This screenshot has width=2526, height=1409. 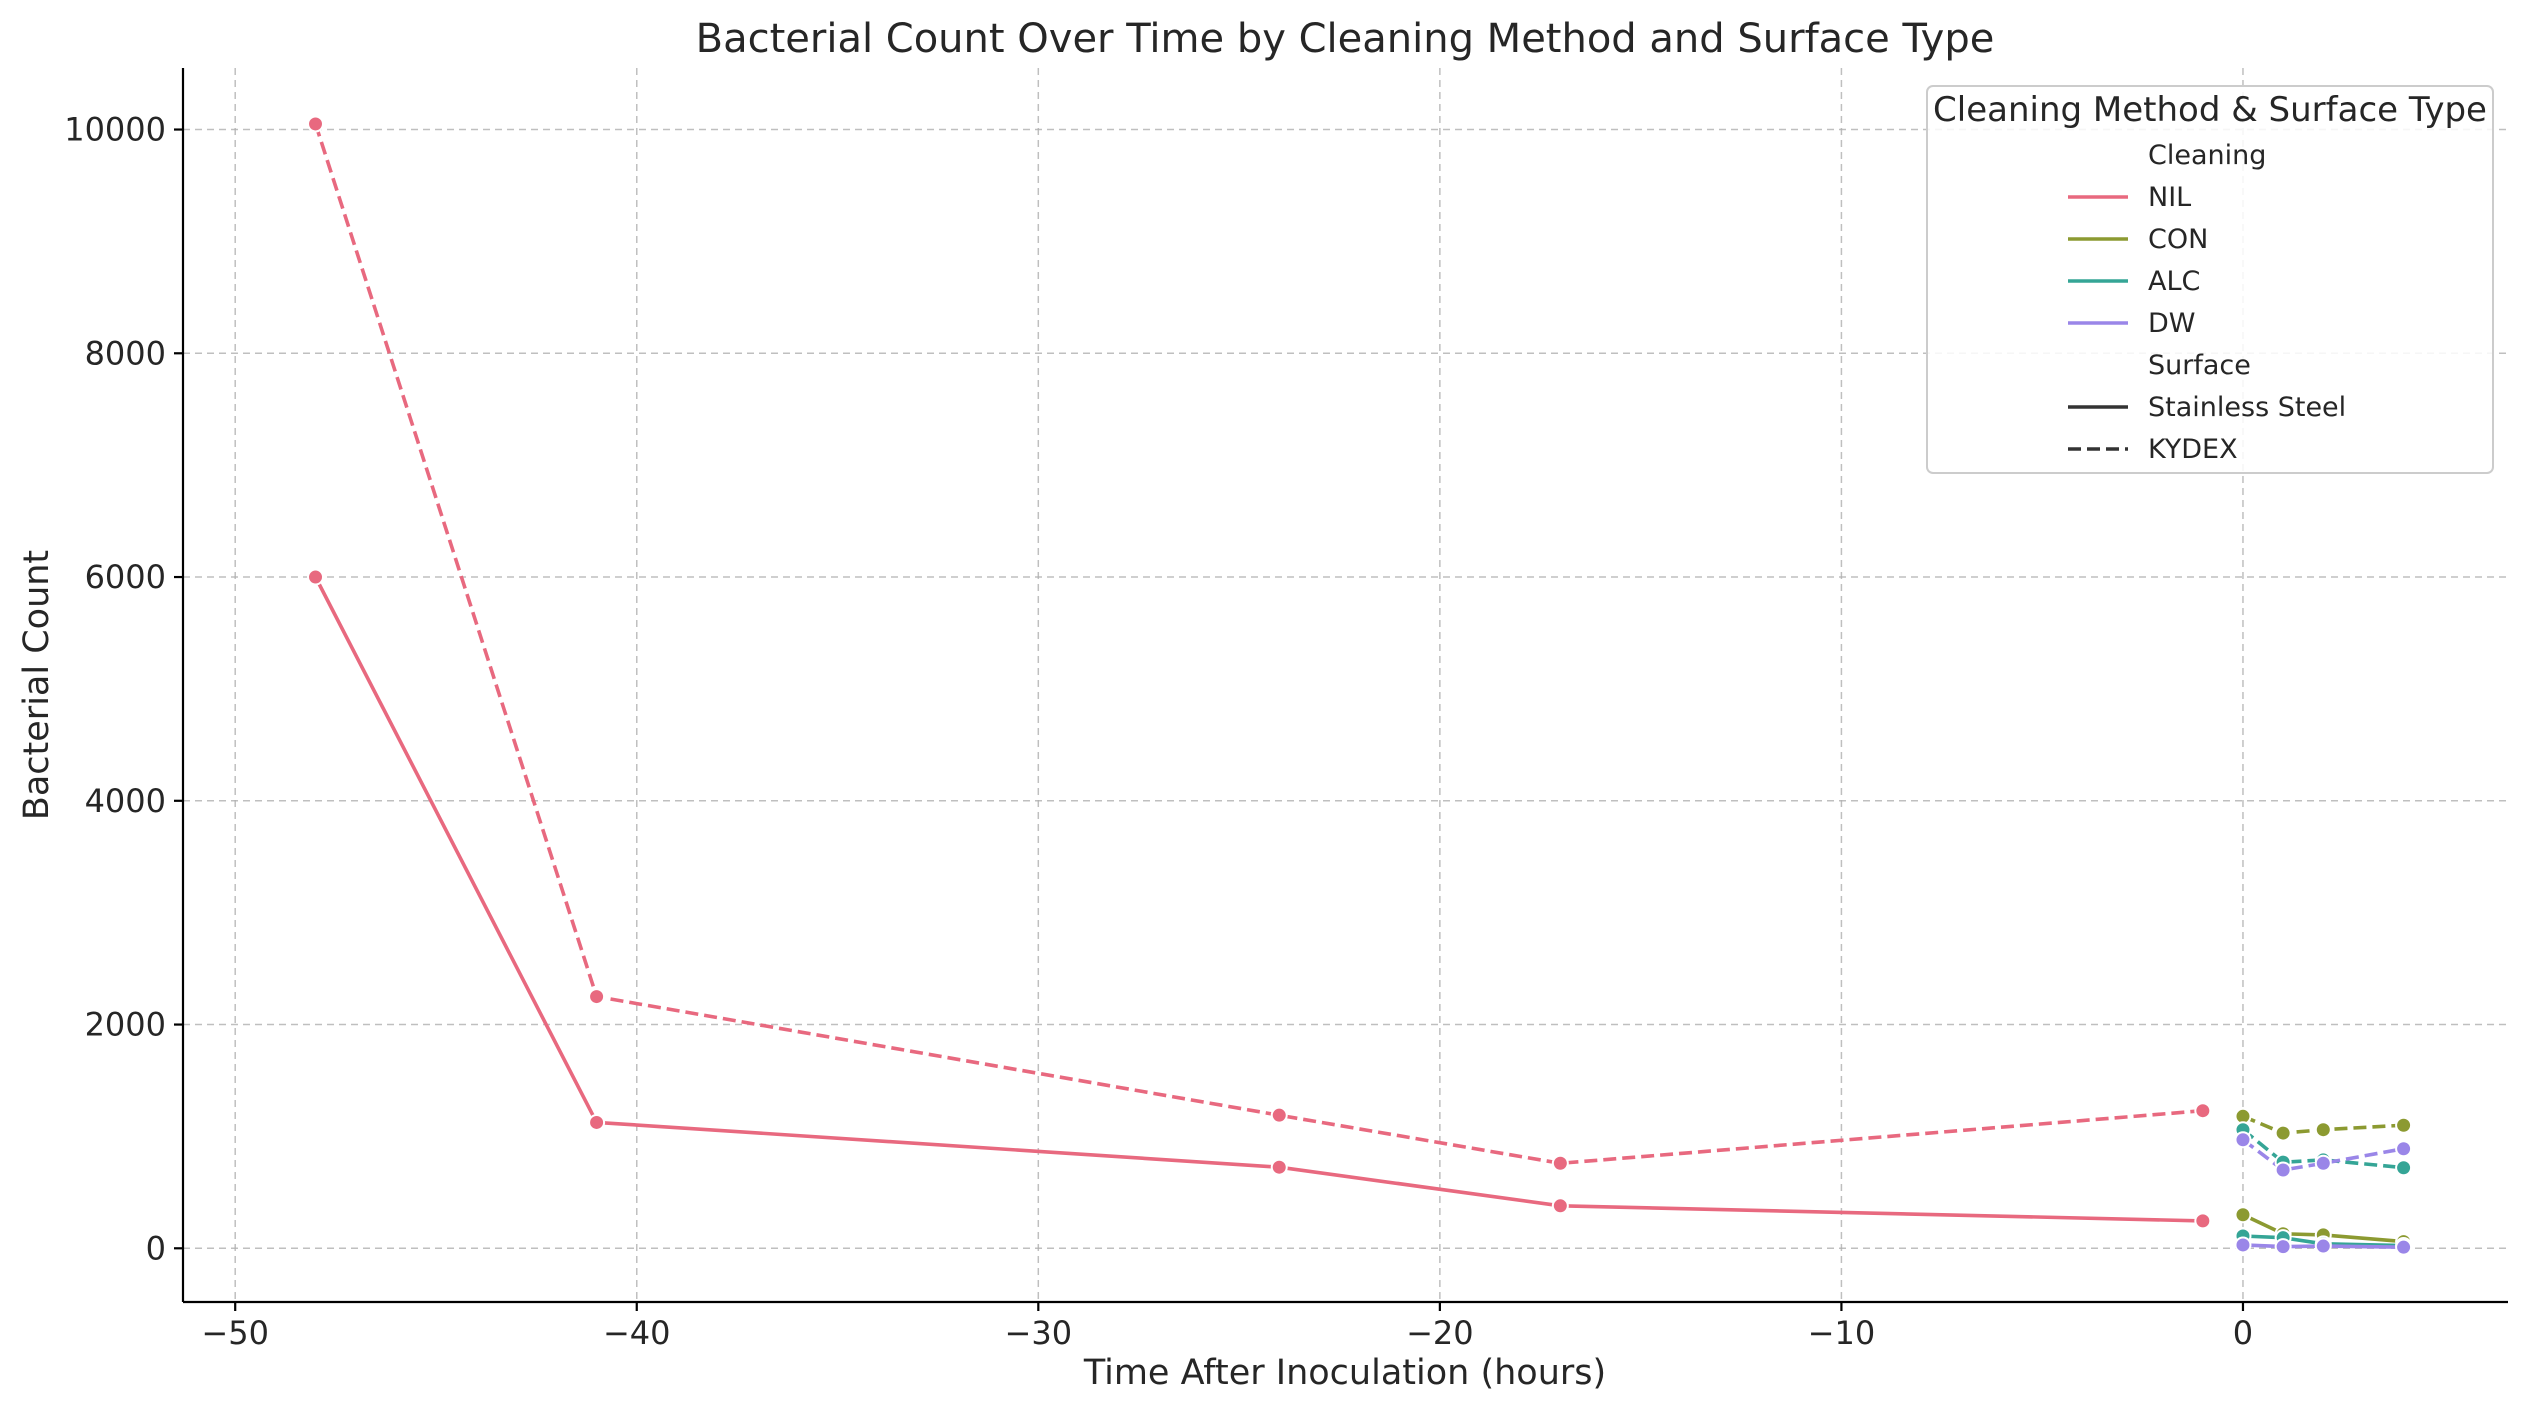 I want to click on series-line-dw-stainless-steel, so click(x=2323, y=1246).